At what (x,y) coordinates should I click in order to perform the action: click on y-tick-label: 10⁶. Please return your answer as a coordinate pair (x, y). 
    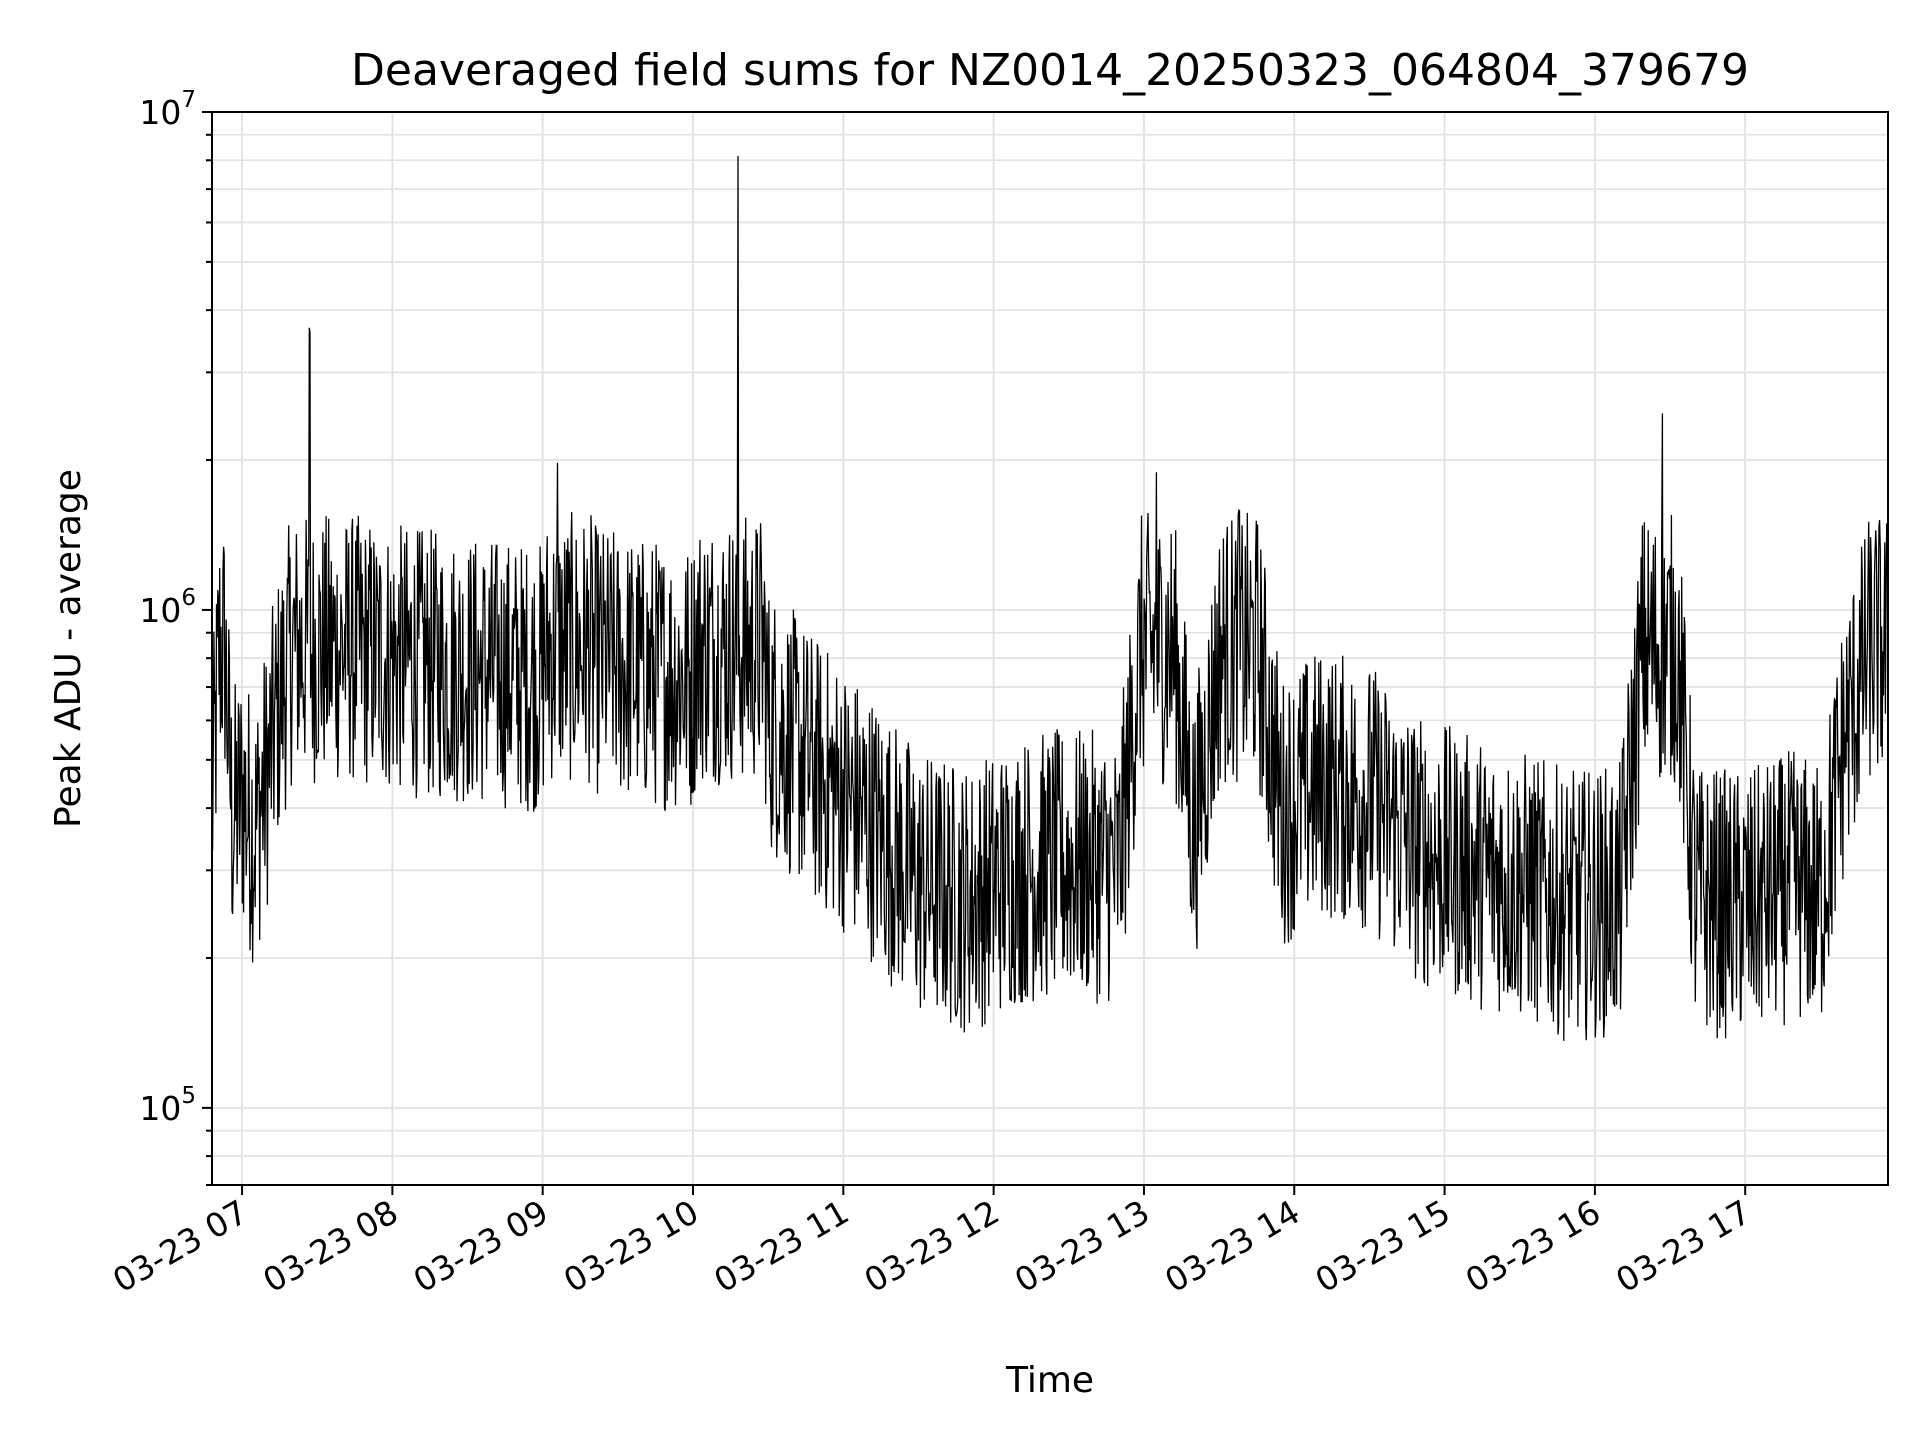
    Looking at the image, I should click on (167, 607).